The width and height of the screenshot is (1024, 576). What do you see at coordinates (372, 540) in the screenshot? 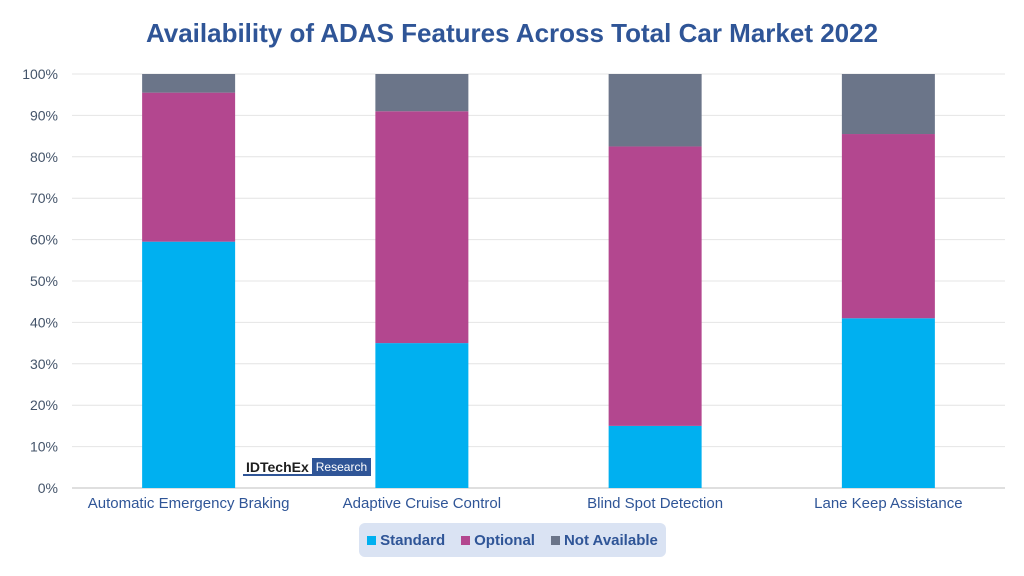
I see `legend-swatch-standard` at bounding box center [372, 540].